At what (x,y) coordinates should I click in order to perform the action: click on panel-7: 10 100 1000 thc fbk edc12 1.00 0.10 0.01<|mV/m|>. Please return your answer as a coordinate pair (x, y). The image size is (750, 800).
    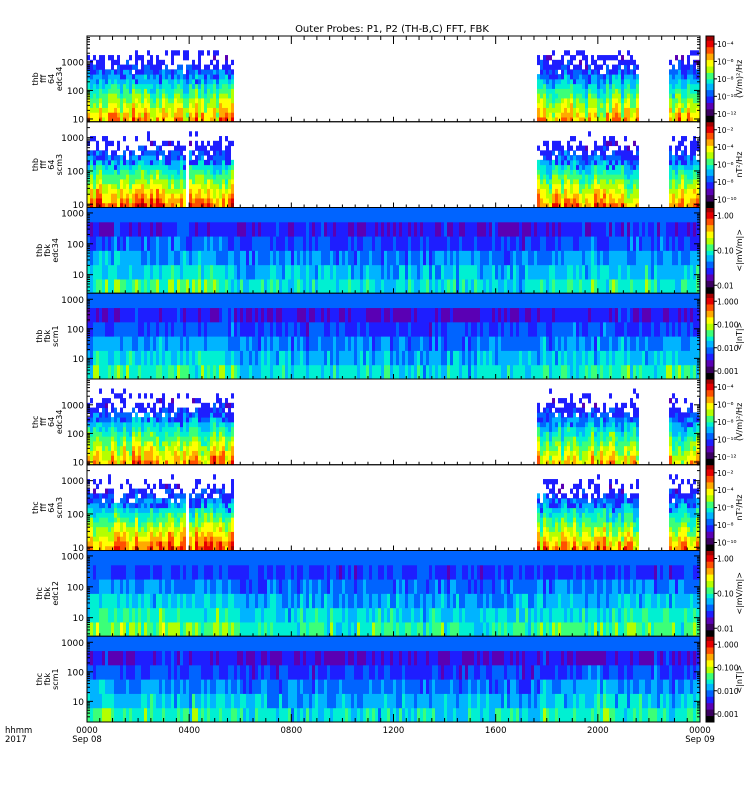
    Looking at the image, I should click on (389, 593).